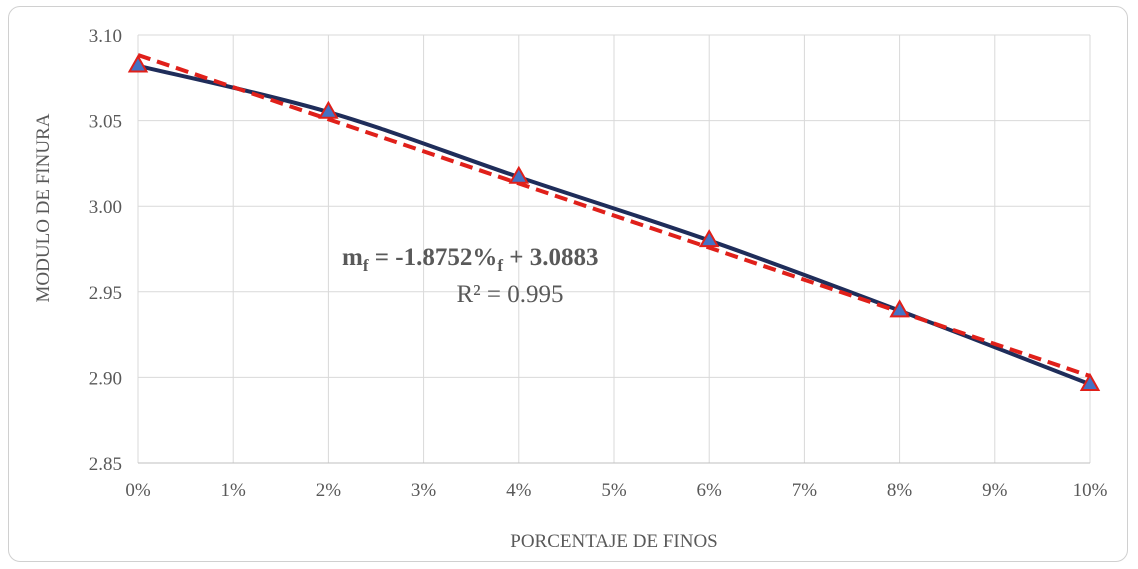 This screenshot has width=1138, height=569. Describe the element at coordinates (105, 36) in the screenshot. I see `y-tick-label: 3.10` at that location.